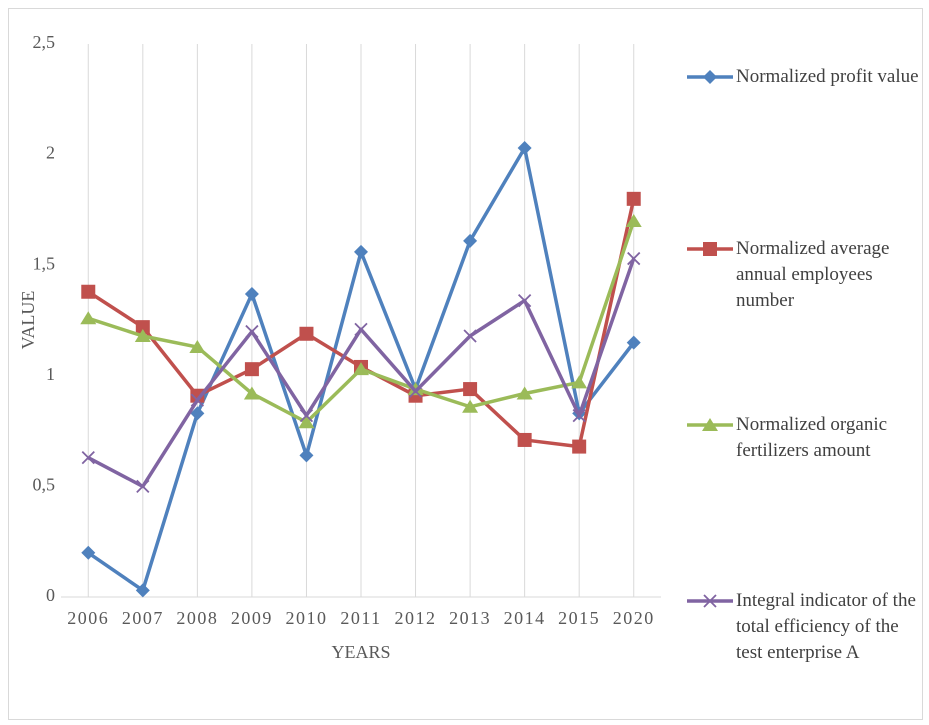  I want to click on x-tick-label: 2008, so click(197, 618).